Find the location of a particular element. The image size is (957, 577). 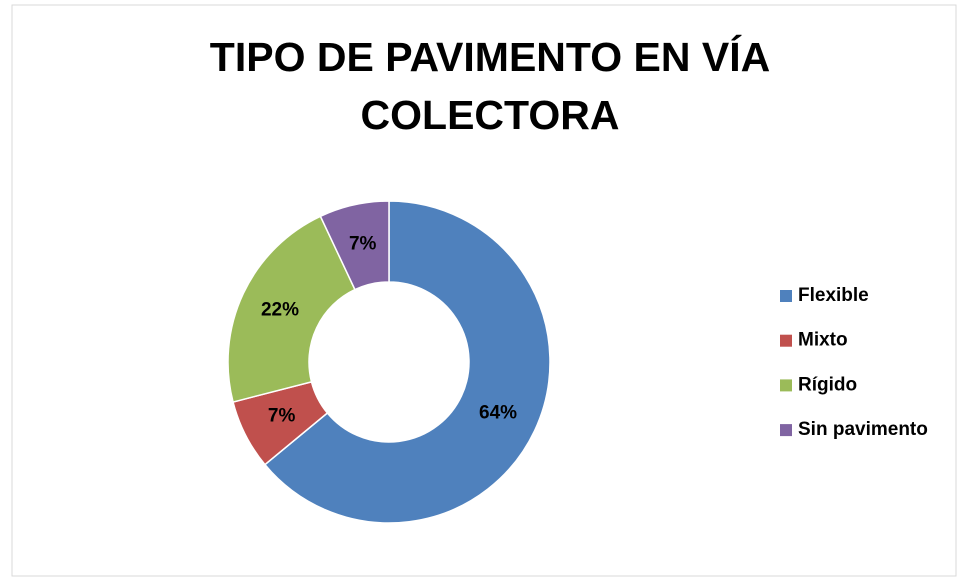

data-label: 22% is located at coordinates (280, 310).